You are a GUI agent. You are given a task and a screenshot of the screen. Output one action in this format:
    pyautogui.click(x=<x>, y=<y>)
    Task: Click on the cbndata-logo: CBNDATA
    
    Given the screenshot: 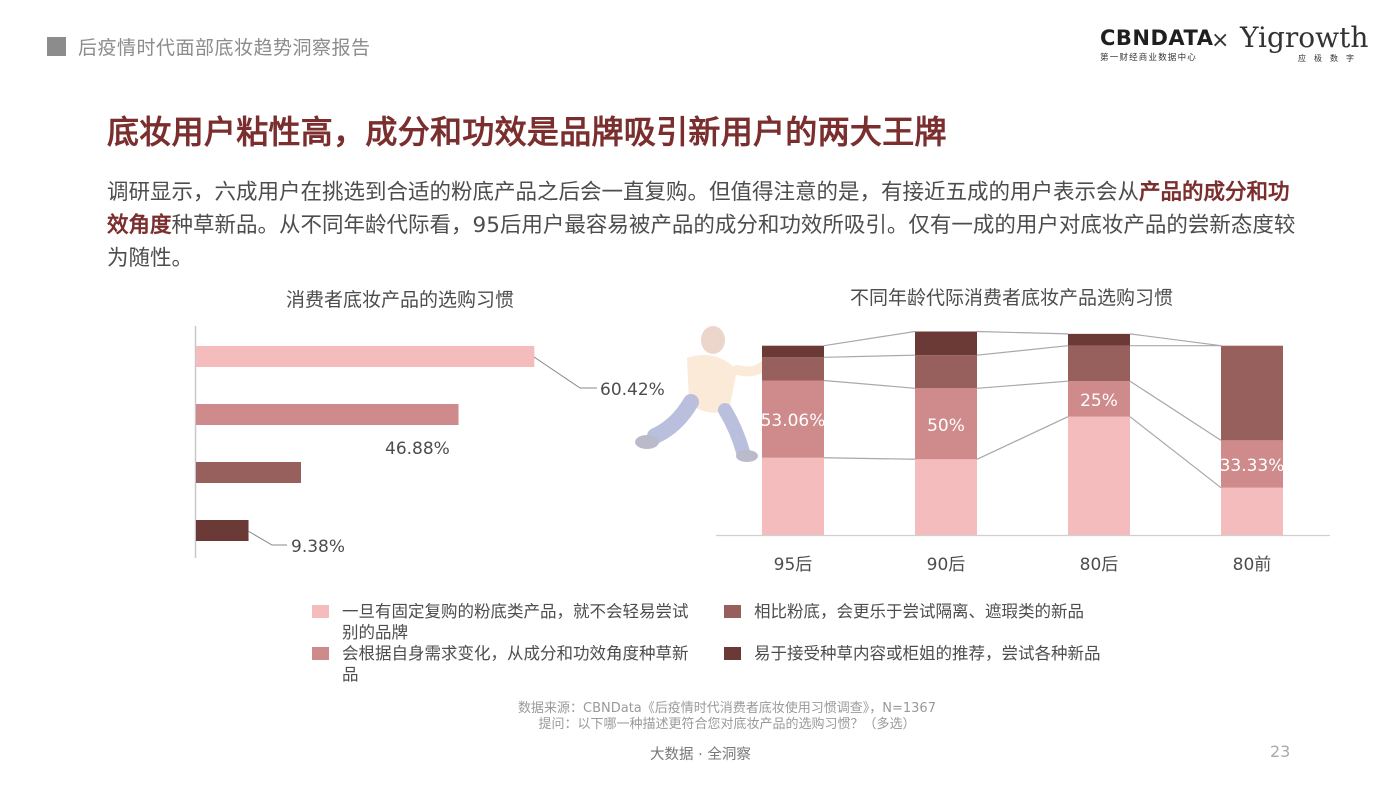 What is the action you would take?
    pyautogui.click(x=1157, y=38)
    